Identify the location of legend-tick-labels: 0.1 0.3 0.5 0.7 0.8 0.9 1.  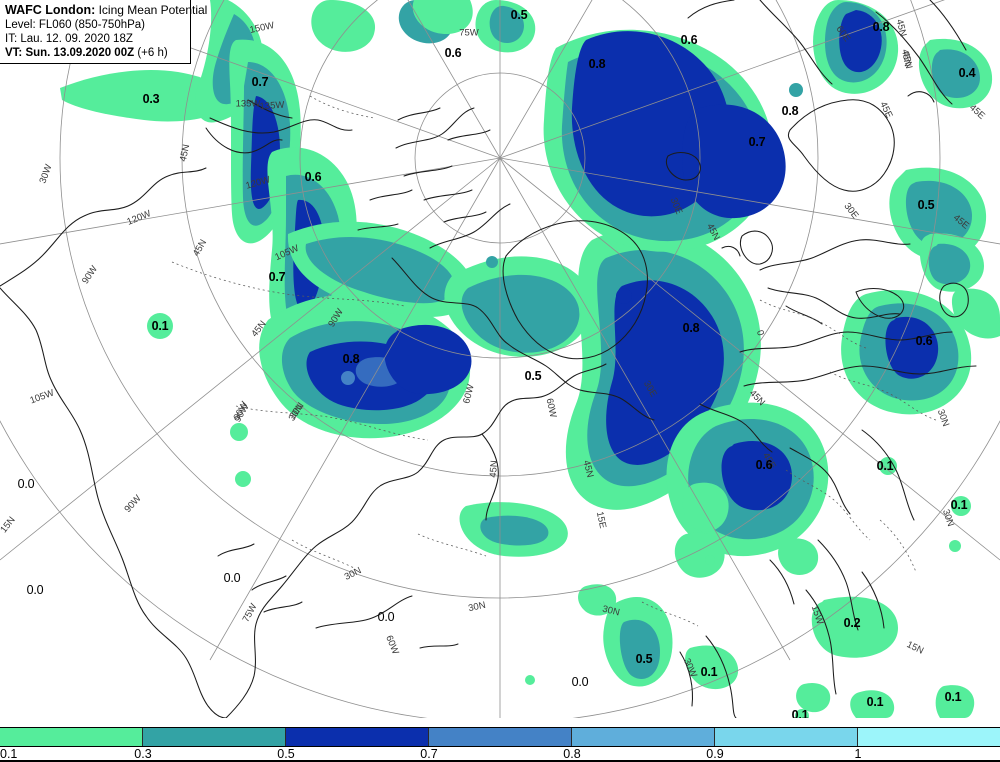
(500, 754).